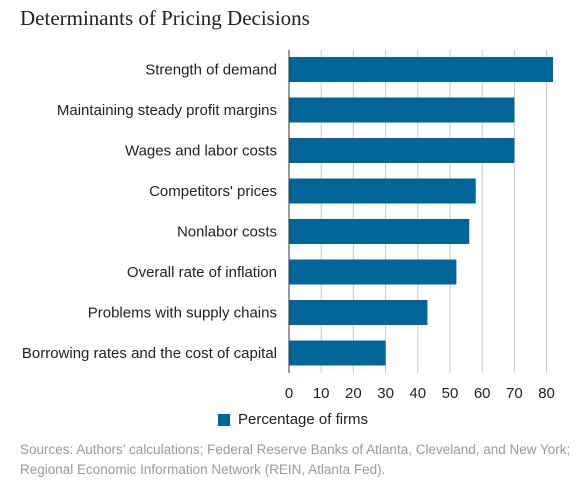  What do you see at coordinates (546, 393) in the screenshot?
I see `x-tick-label-80: 80` at bounding box center [546, 393].